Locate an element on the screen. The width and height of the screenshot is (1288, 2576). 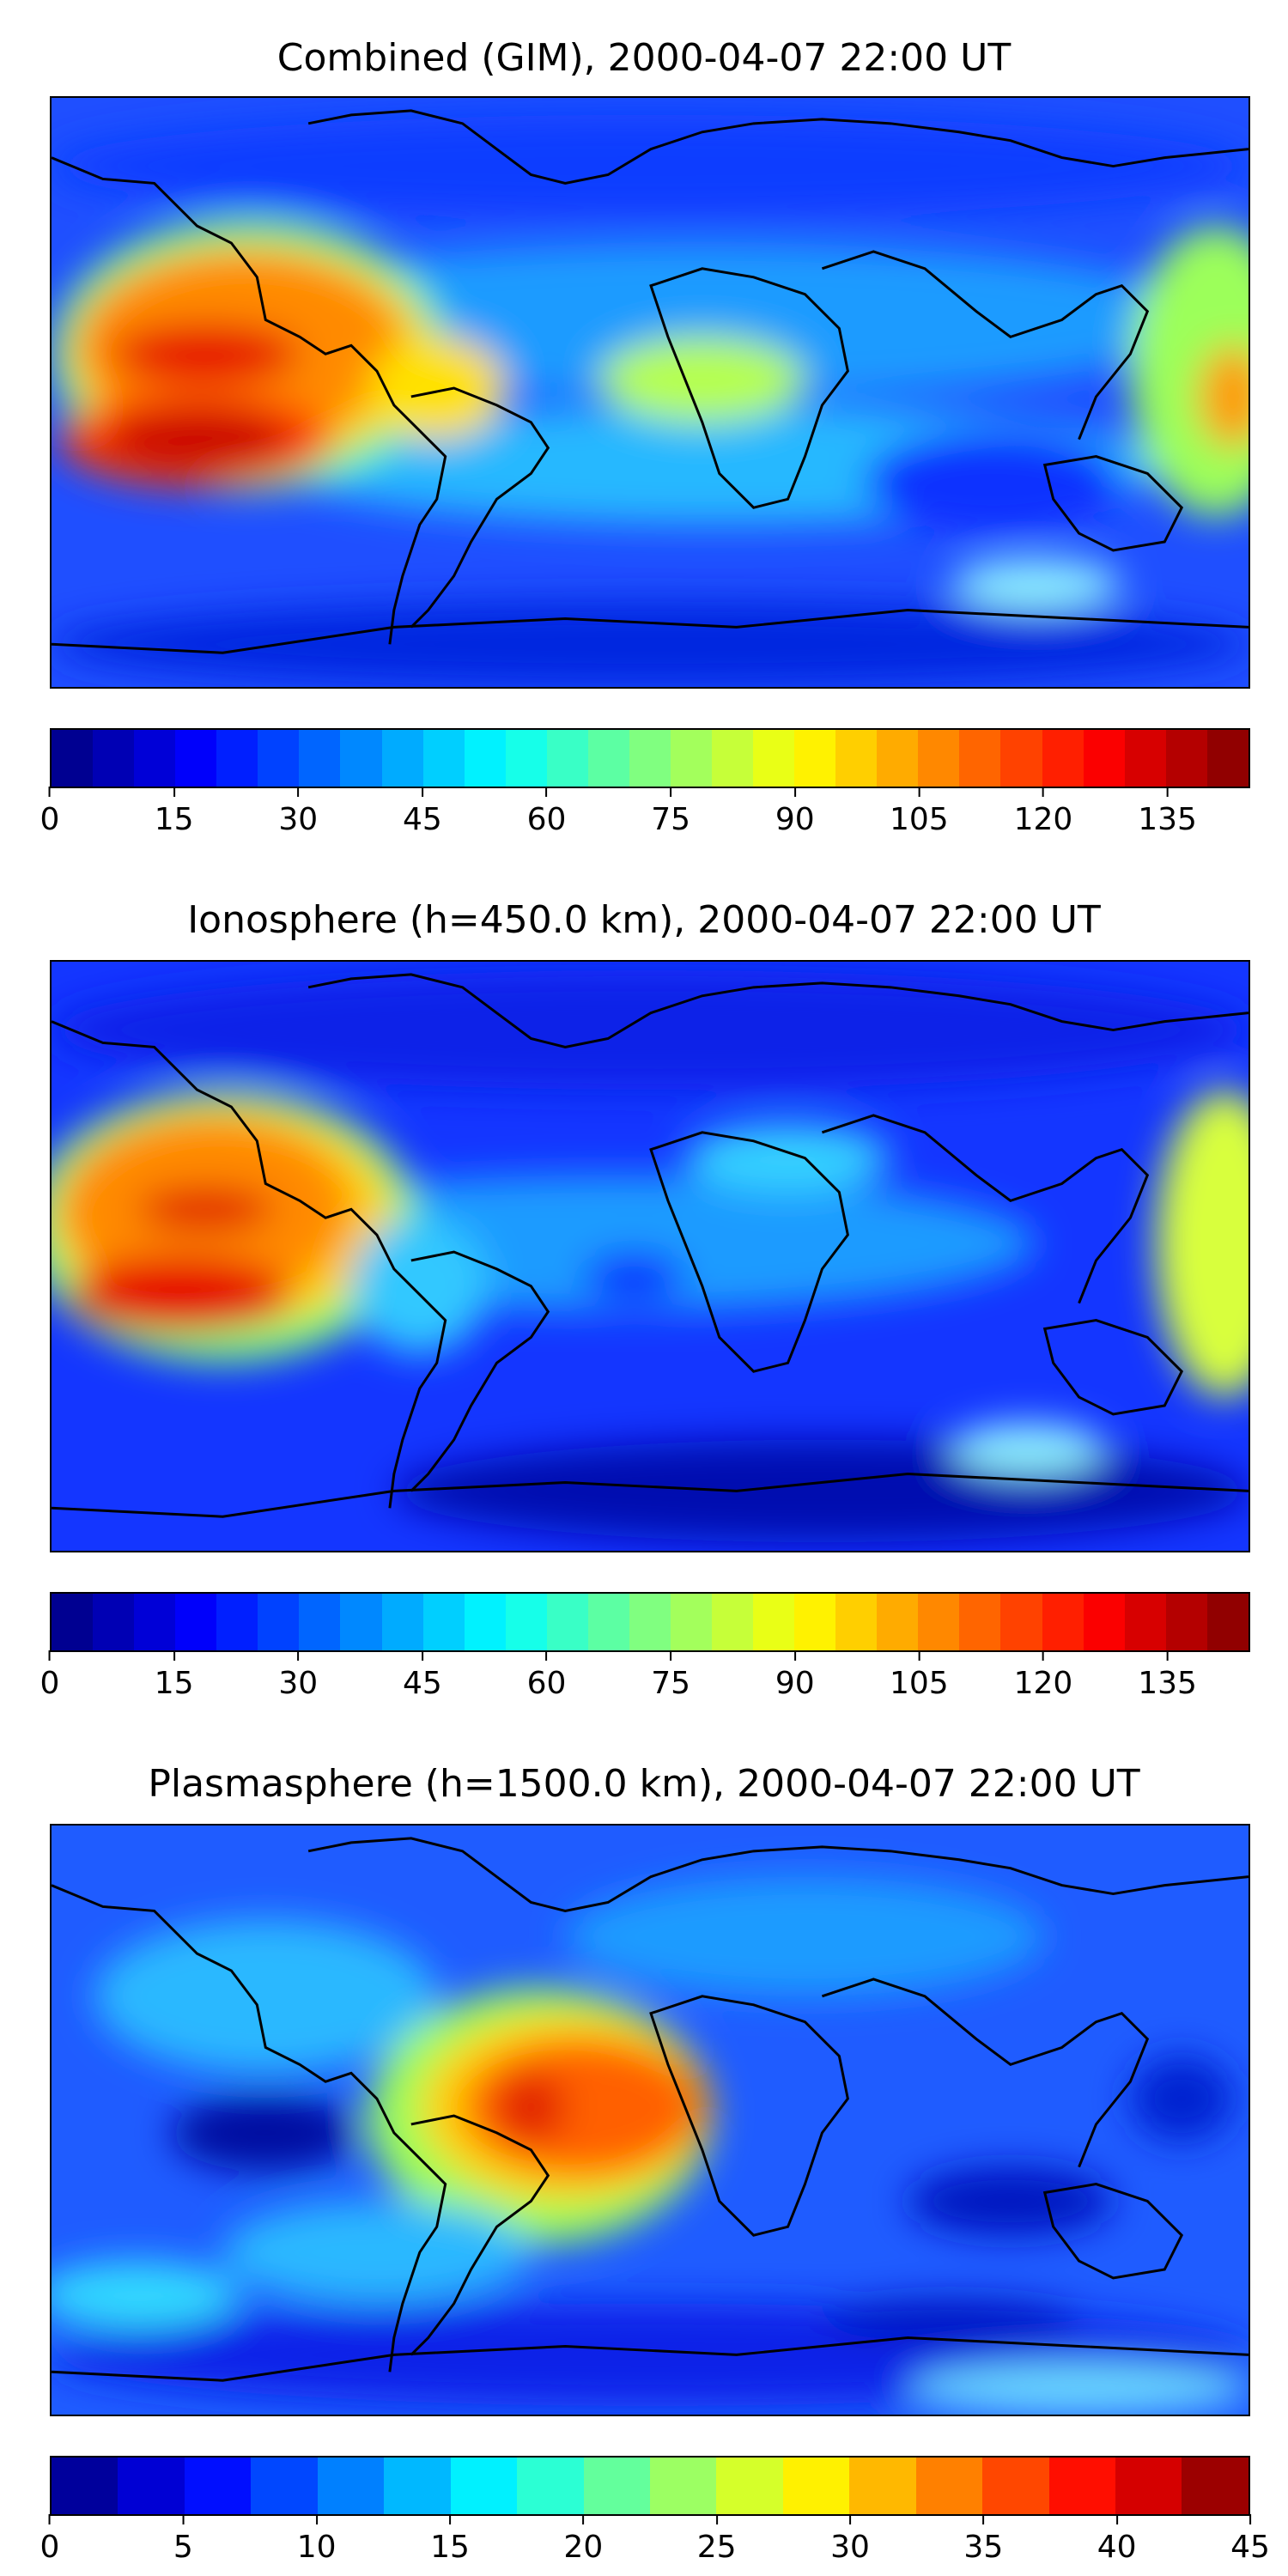
colorbar-ticks-ionosphere: 0 15 30 45 60 75 90 105 120 135 is located at coordinates (645, 1678).